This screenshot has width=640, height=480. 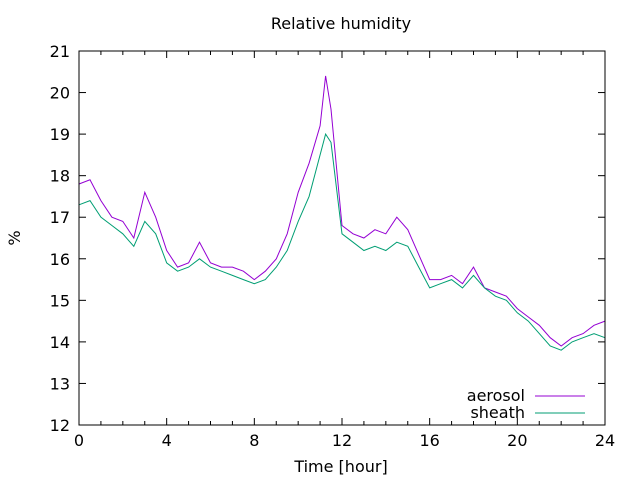 What do you see at coordinates (342, 440) in the screenshot?
I see `x-tick-label: 12` at bounding box center [342, 440].